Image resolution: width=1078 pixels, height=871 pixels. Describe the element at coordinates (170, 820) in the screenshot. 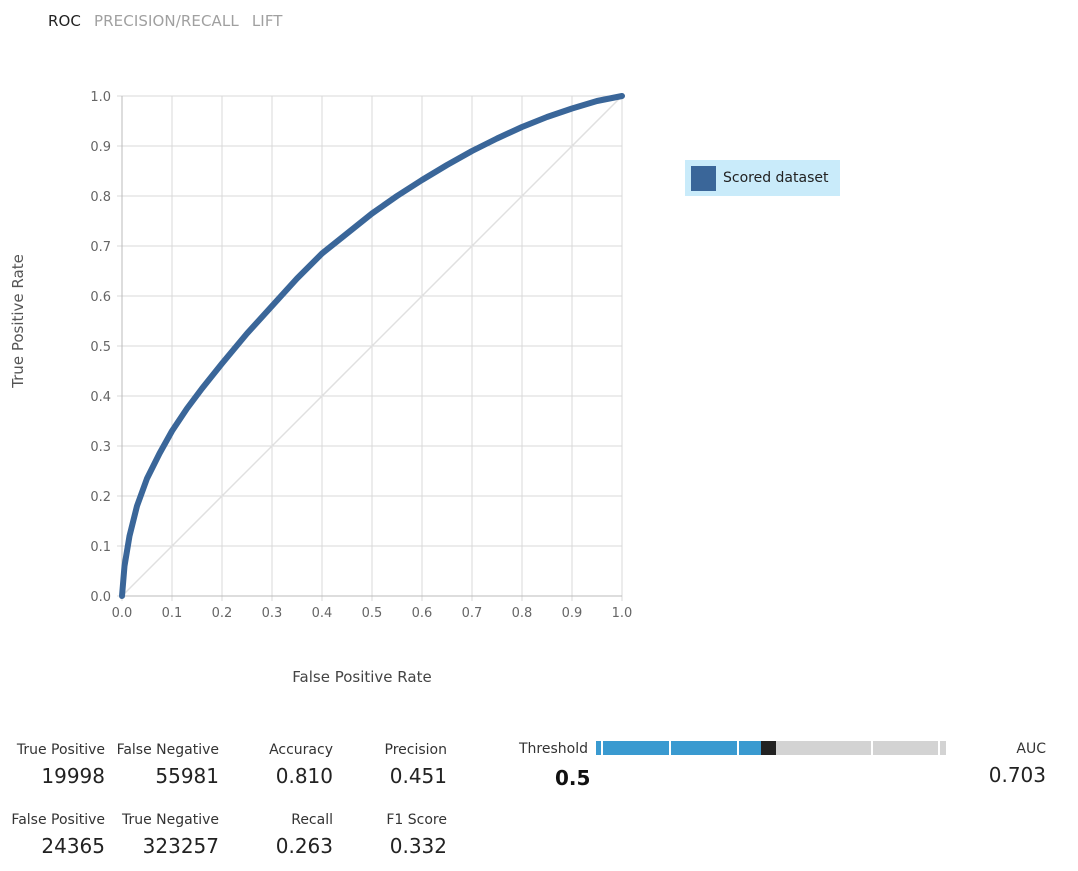

I see `true-negative-label: True Negative` at that location.